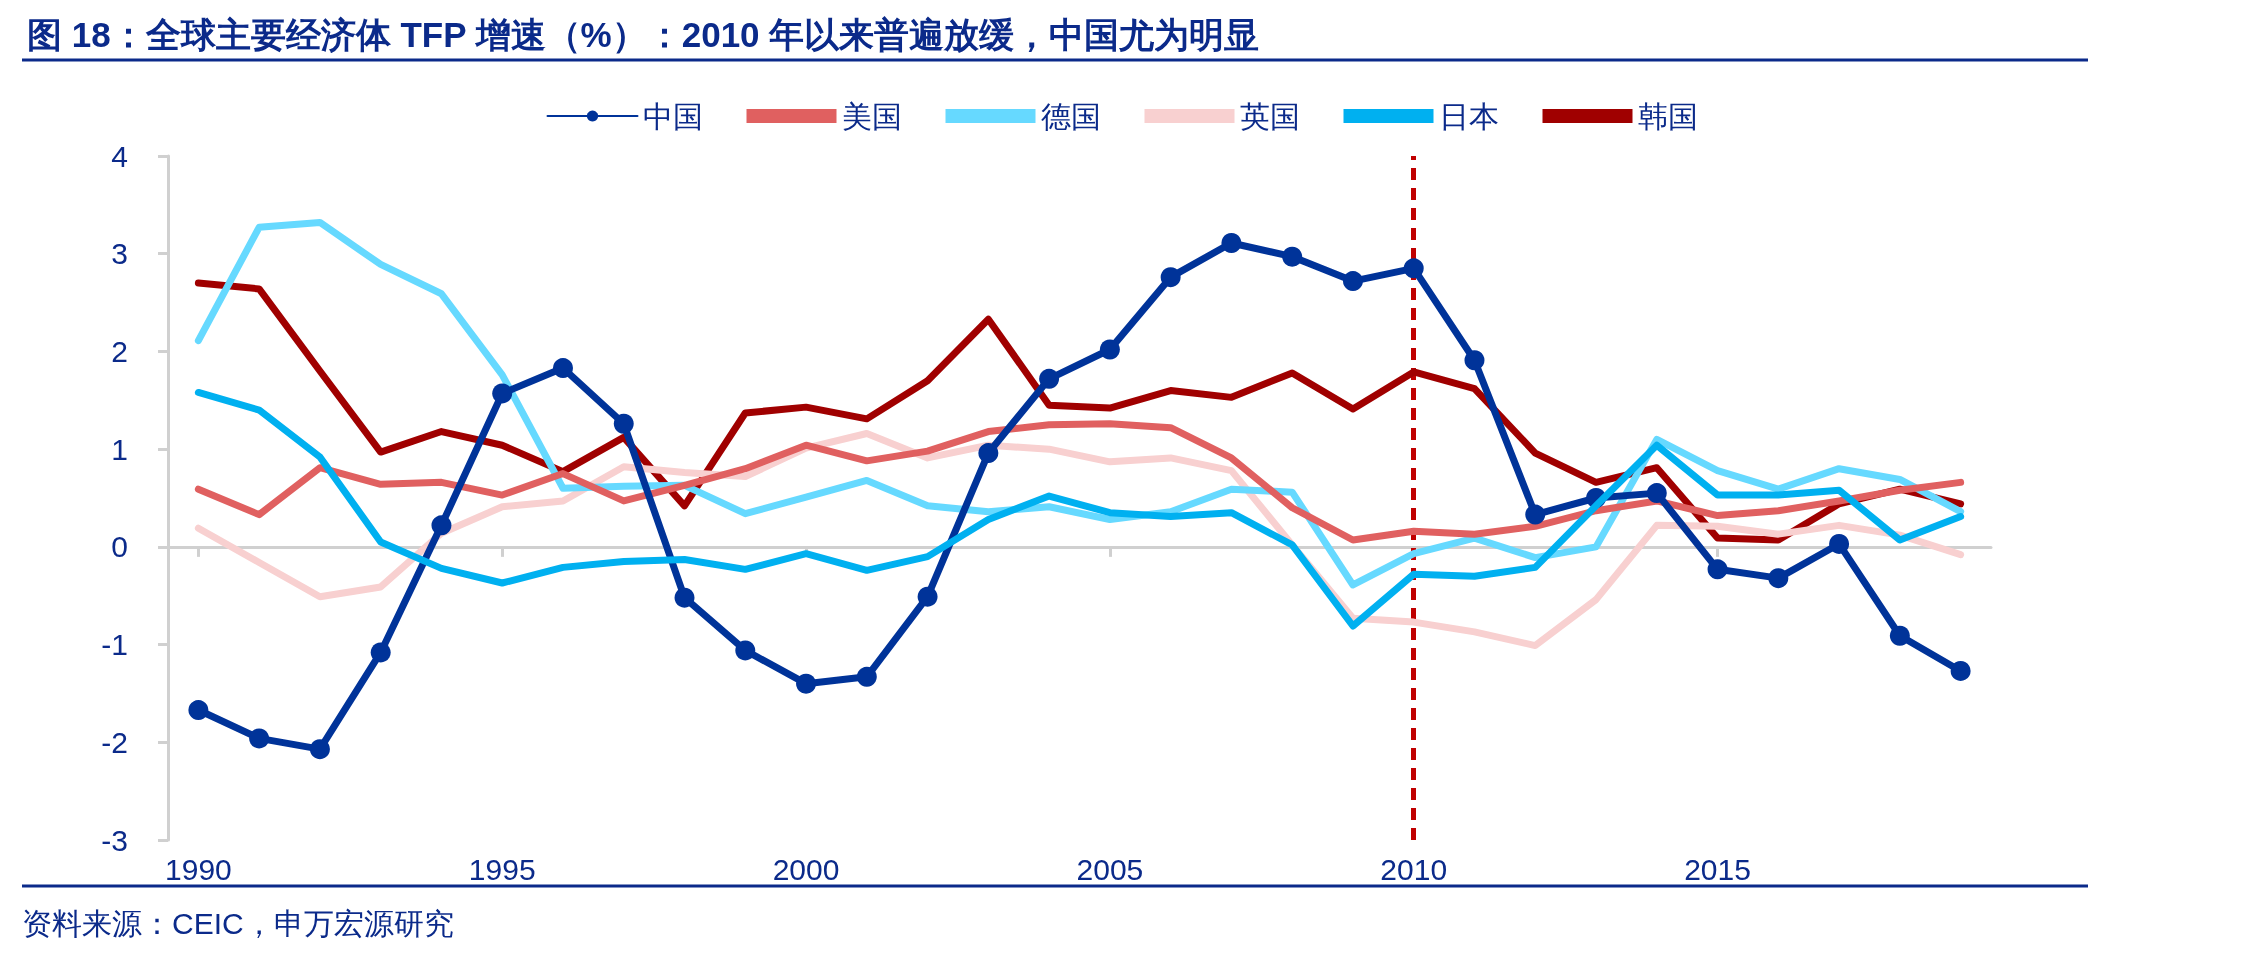 Image resolution: width=2244 pixels, height=965 pixels. What do you see at coordinates (119, 351) in the screenshot?
I see `y-tick-label: 2` at bounding box center [119, 351].